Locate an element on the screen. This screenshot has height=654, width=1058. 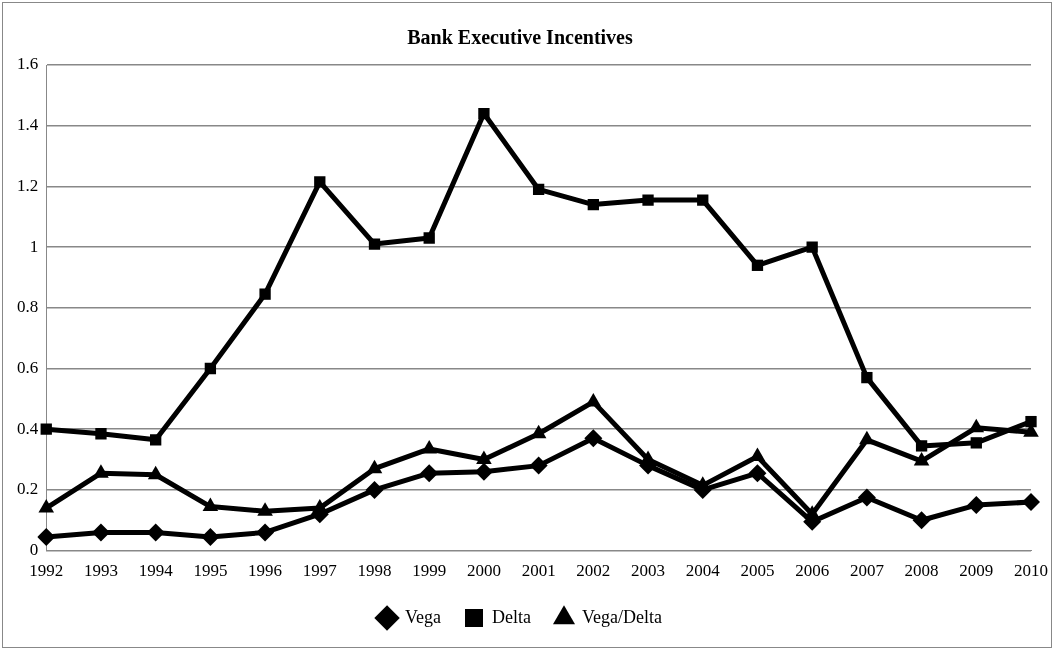
x-tick-label: 1994 is located at coordinates (156, 571).